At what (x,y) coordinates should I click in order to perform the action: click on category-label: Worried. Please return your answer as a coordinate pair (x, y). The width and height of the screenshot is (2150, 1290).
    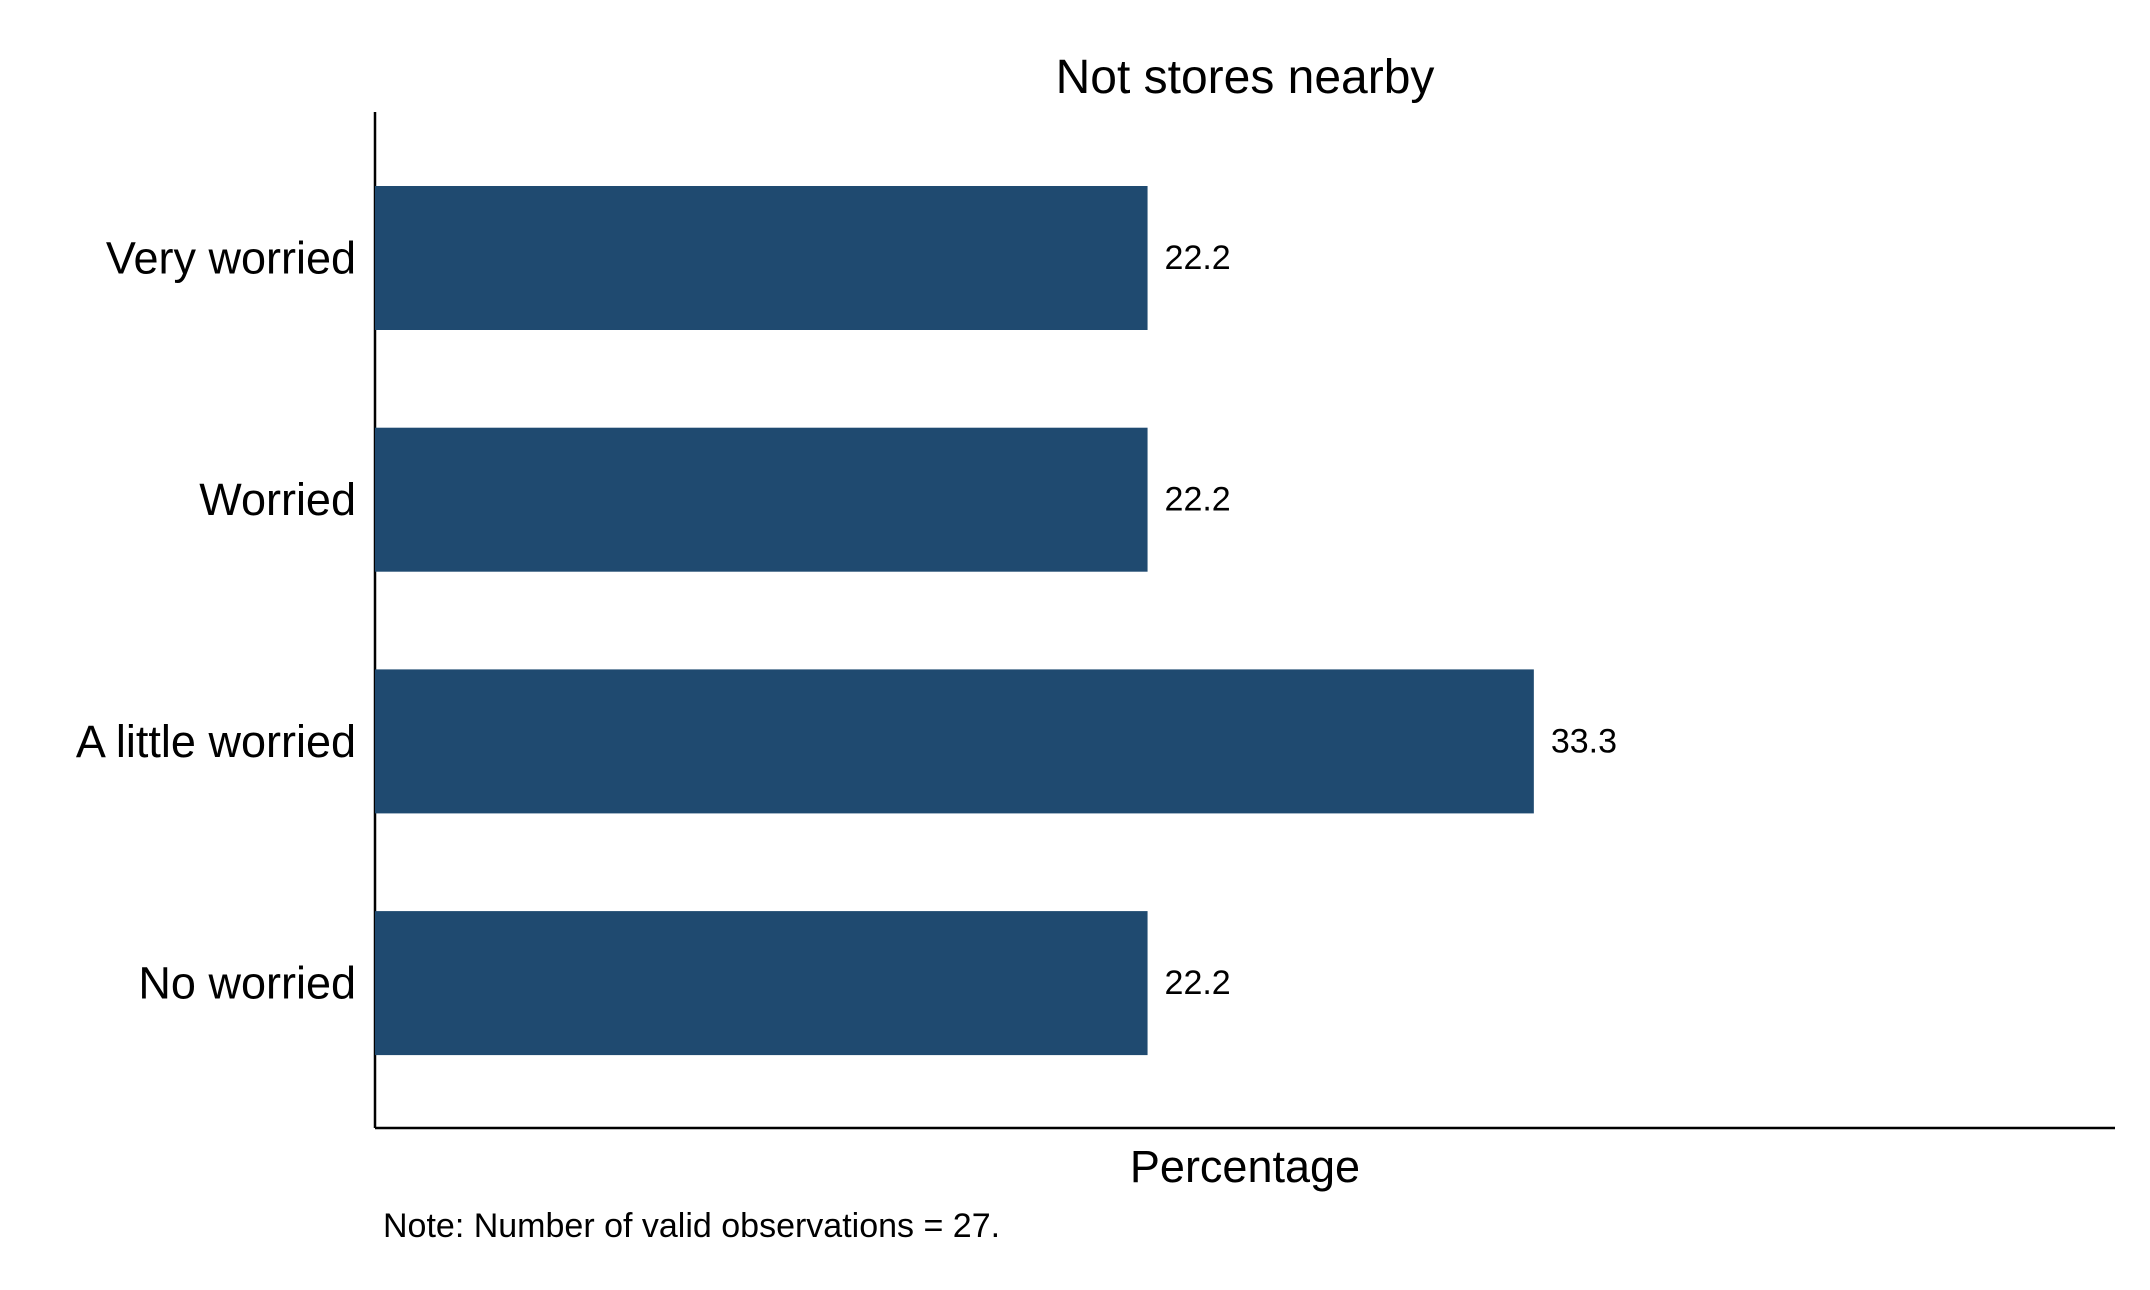
    Looking at the image, I should click on (277, 499).